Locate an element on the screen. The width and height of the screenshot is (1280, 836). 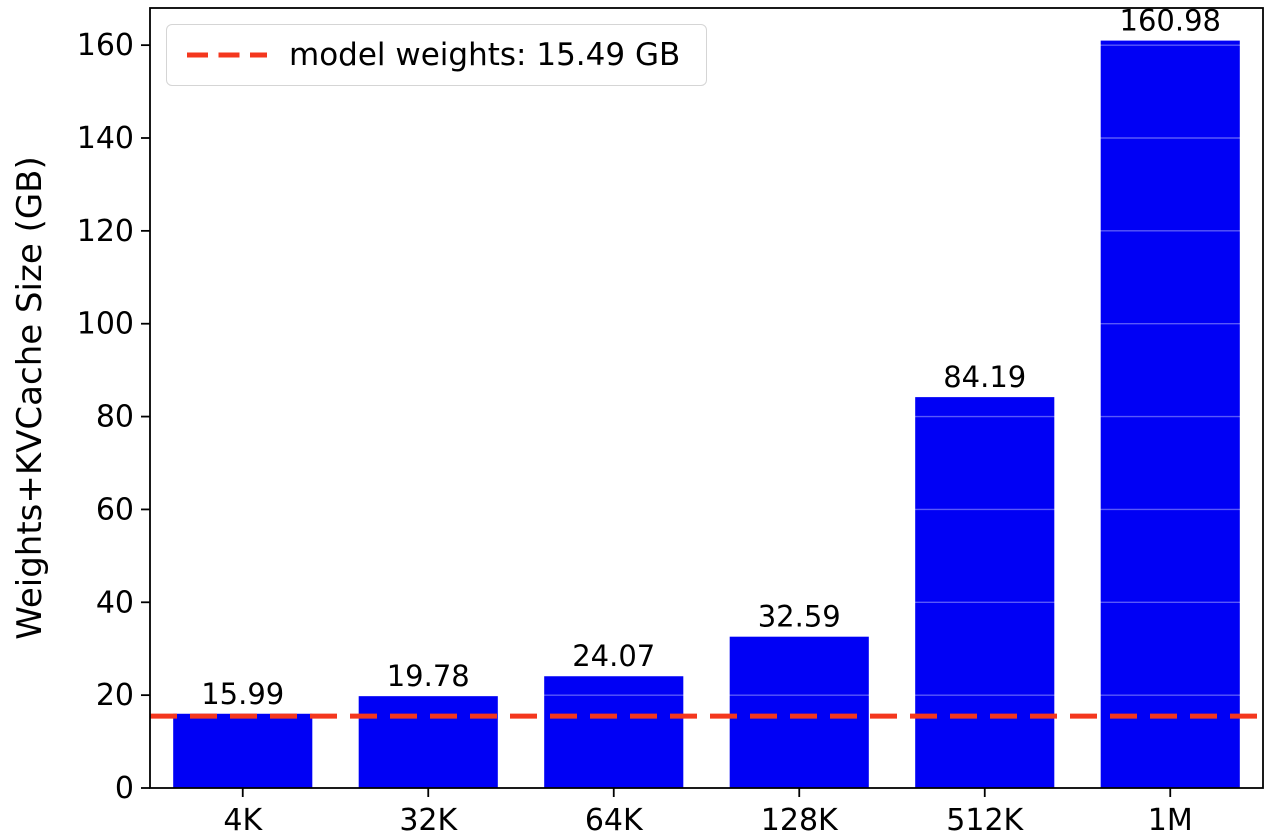
y-tick-label: 40 is located at coordinates (115, 602).